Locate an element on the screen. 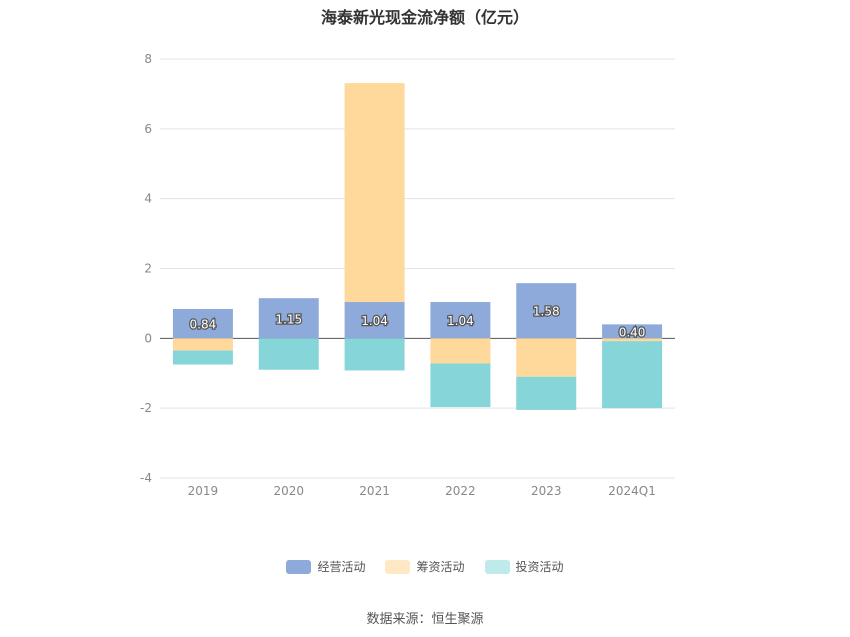 The height and width of the screenshot is (637, 850). y-tick-label: -4 is located at coordinates (146, 478).